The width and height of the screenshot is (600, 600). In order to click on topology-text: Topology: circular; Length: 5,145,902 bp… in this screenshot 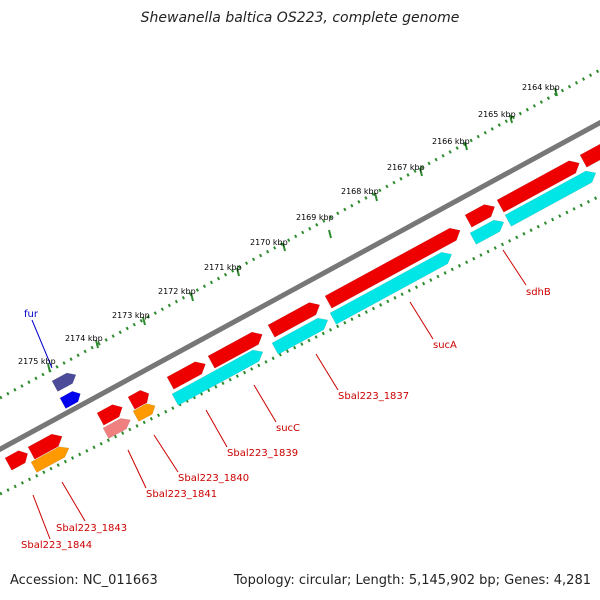, I will do `click(412, 580)`.